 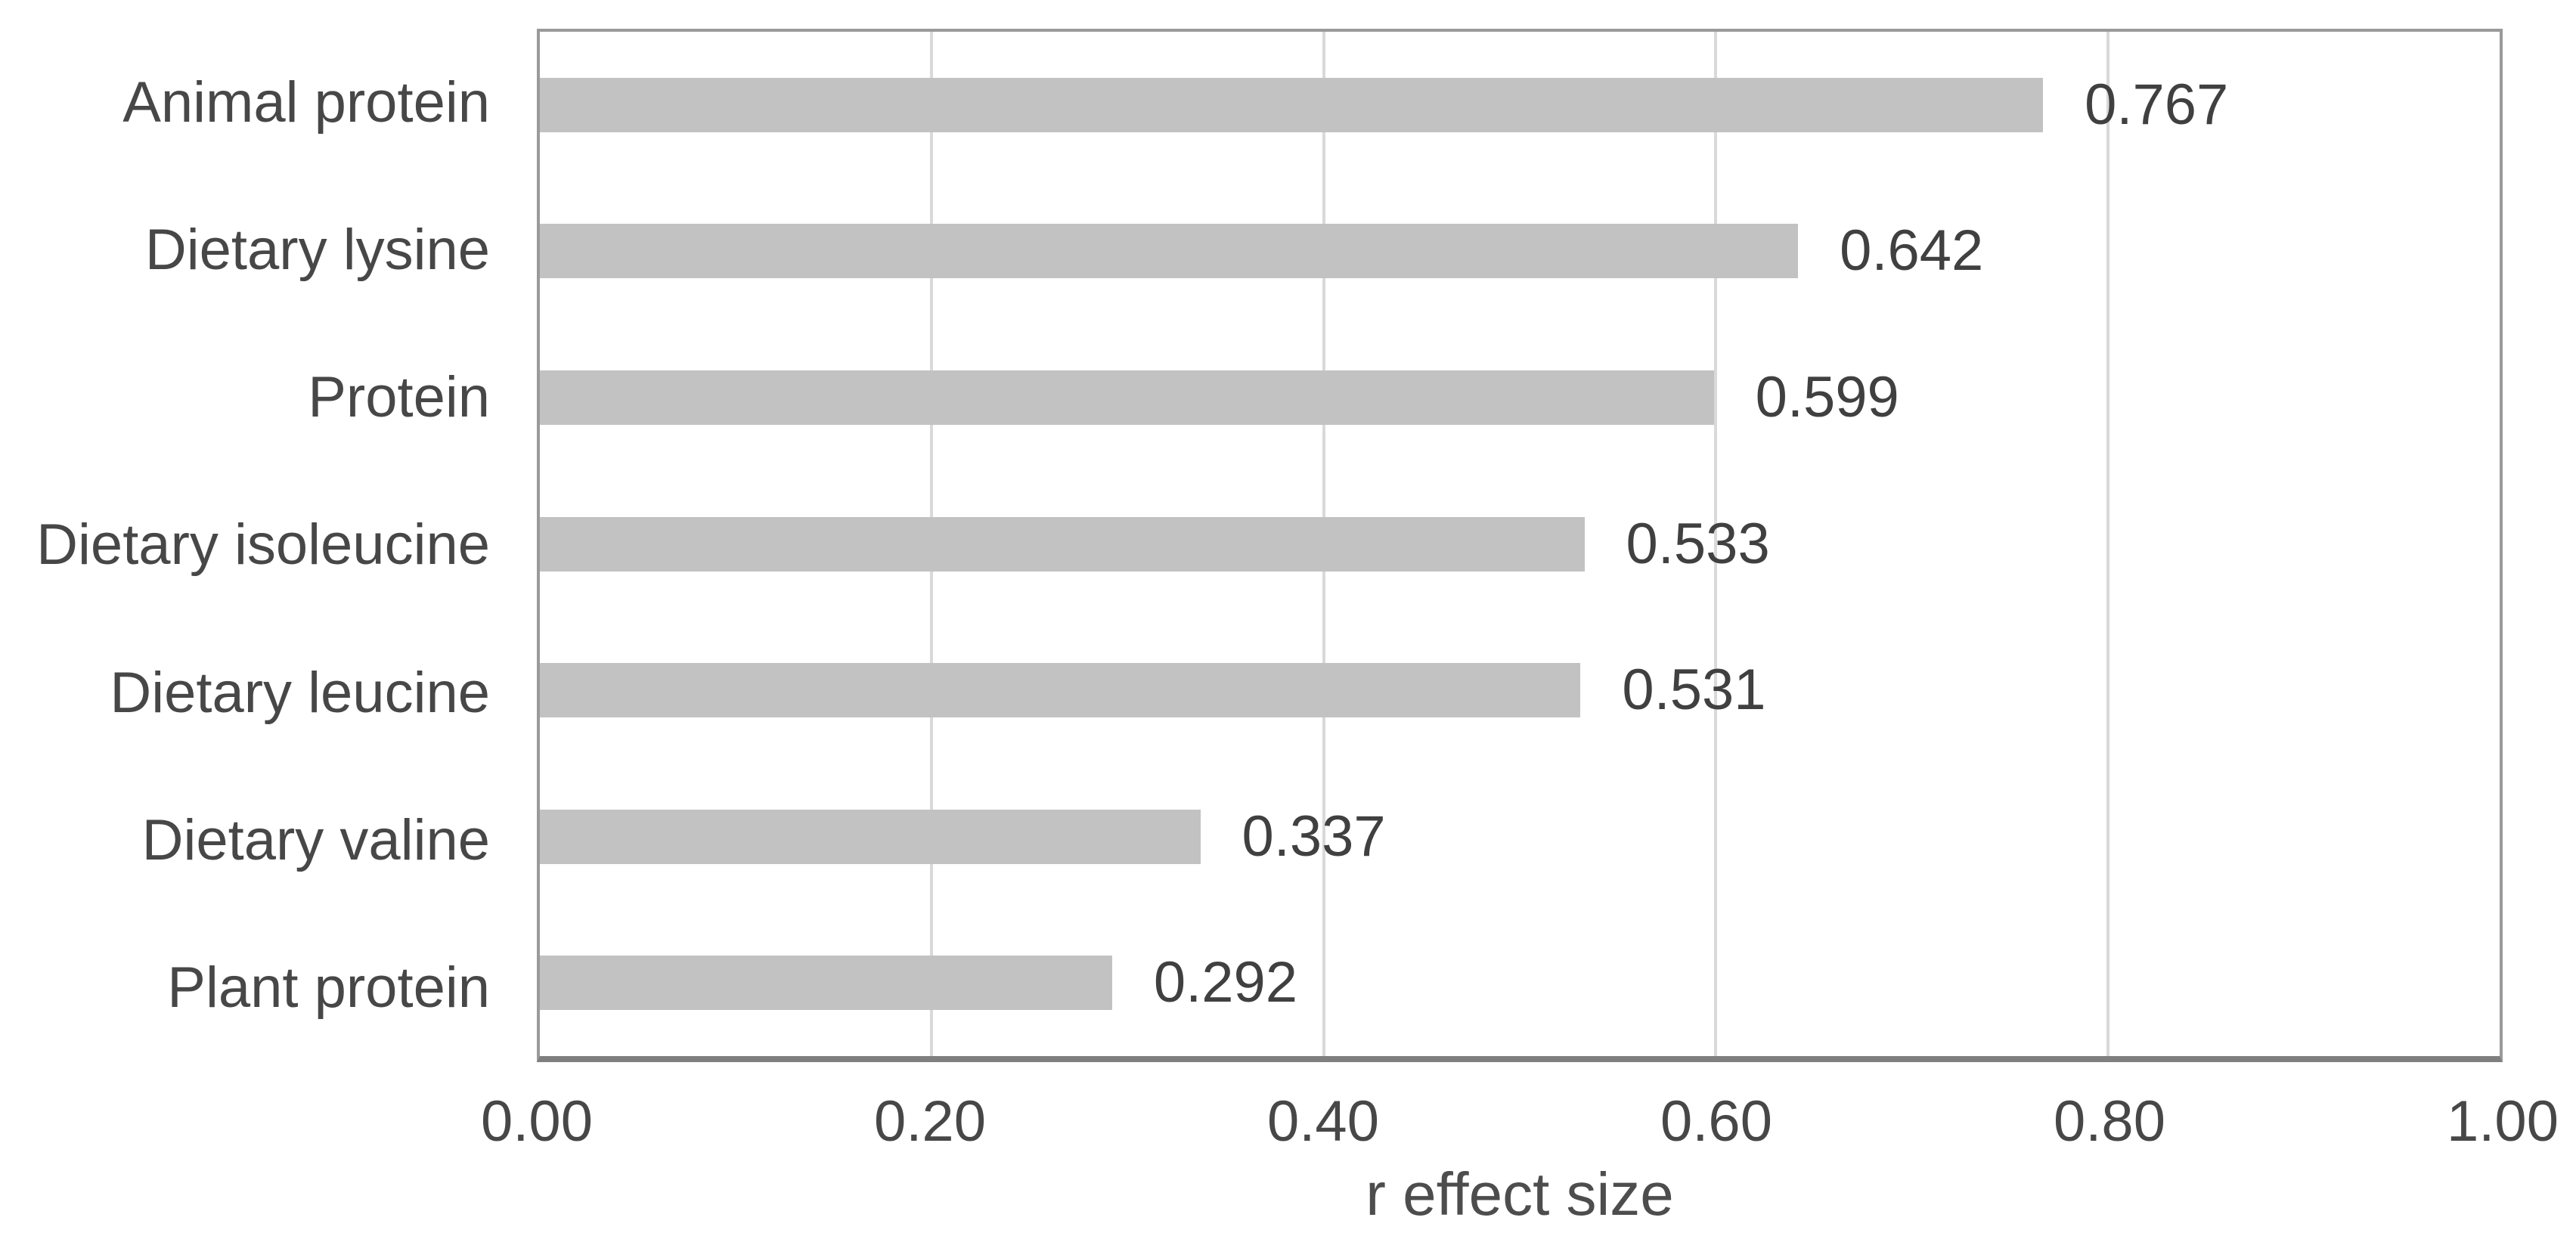 What do you see at coordinates (328, 989) in the screenshot?
I see `category-label: Plant protein` at bounding box center [328, 989].